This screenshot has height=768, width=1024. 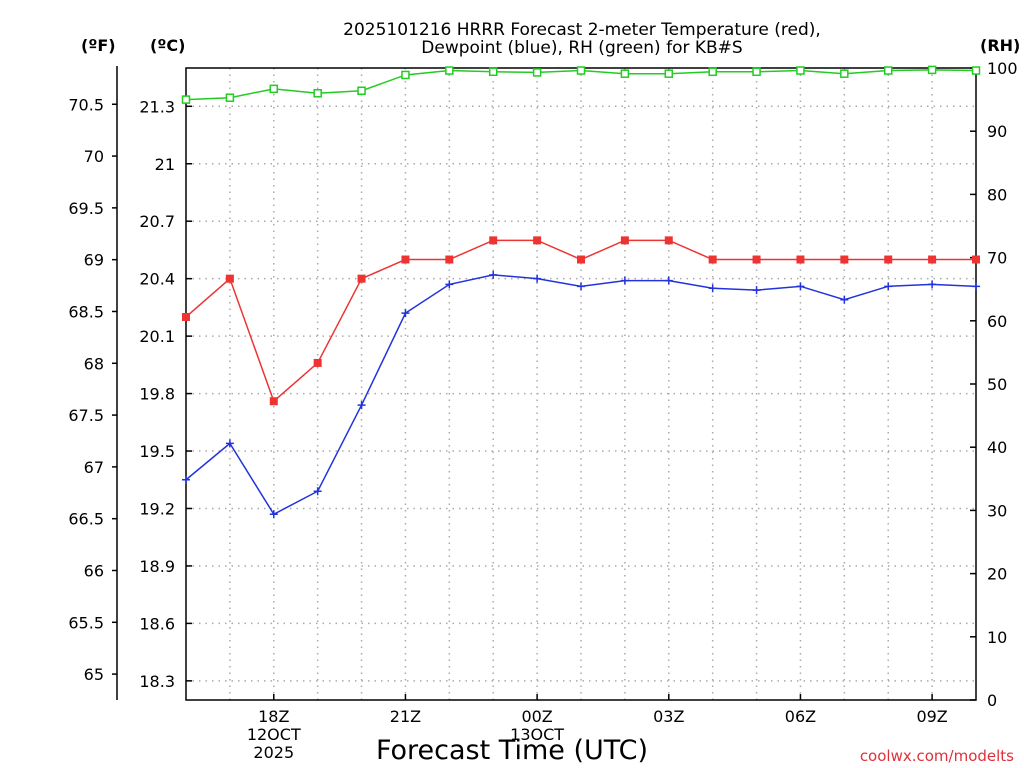 I want to click on f-tick-label: 70, so click(x=94, y=156).